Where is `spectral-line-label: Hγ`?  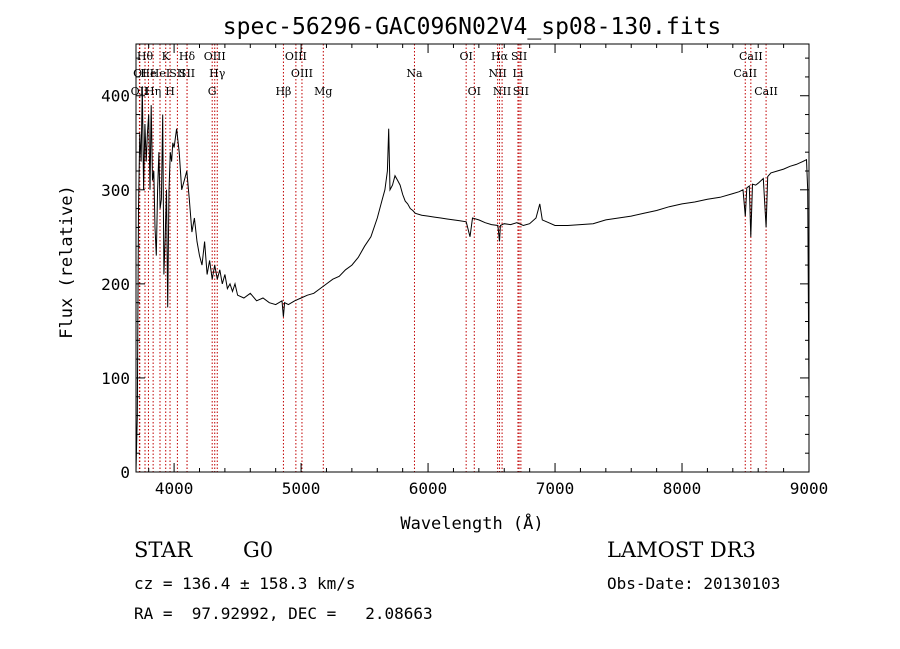 spectral-line-label: Hγ is located at coordinates (217, 73).